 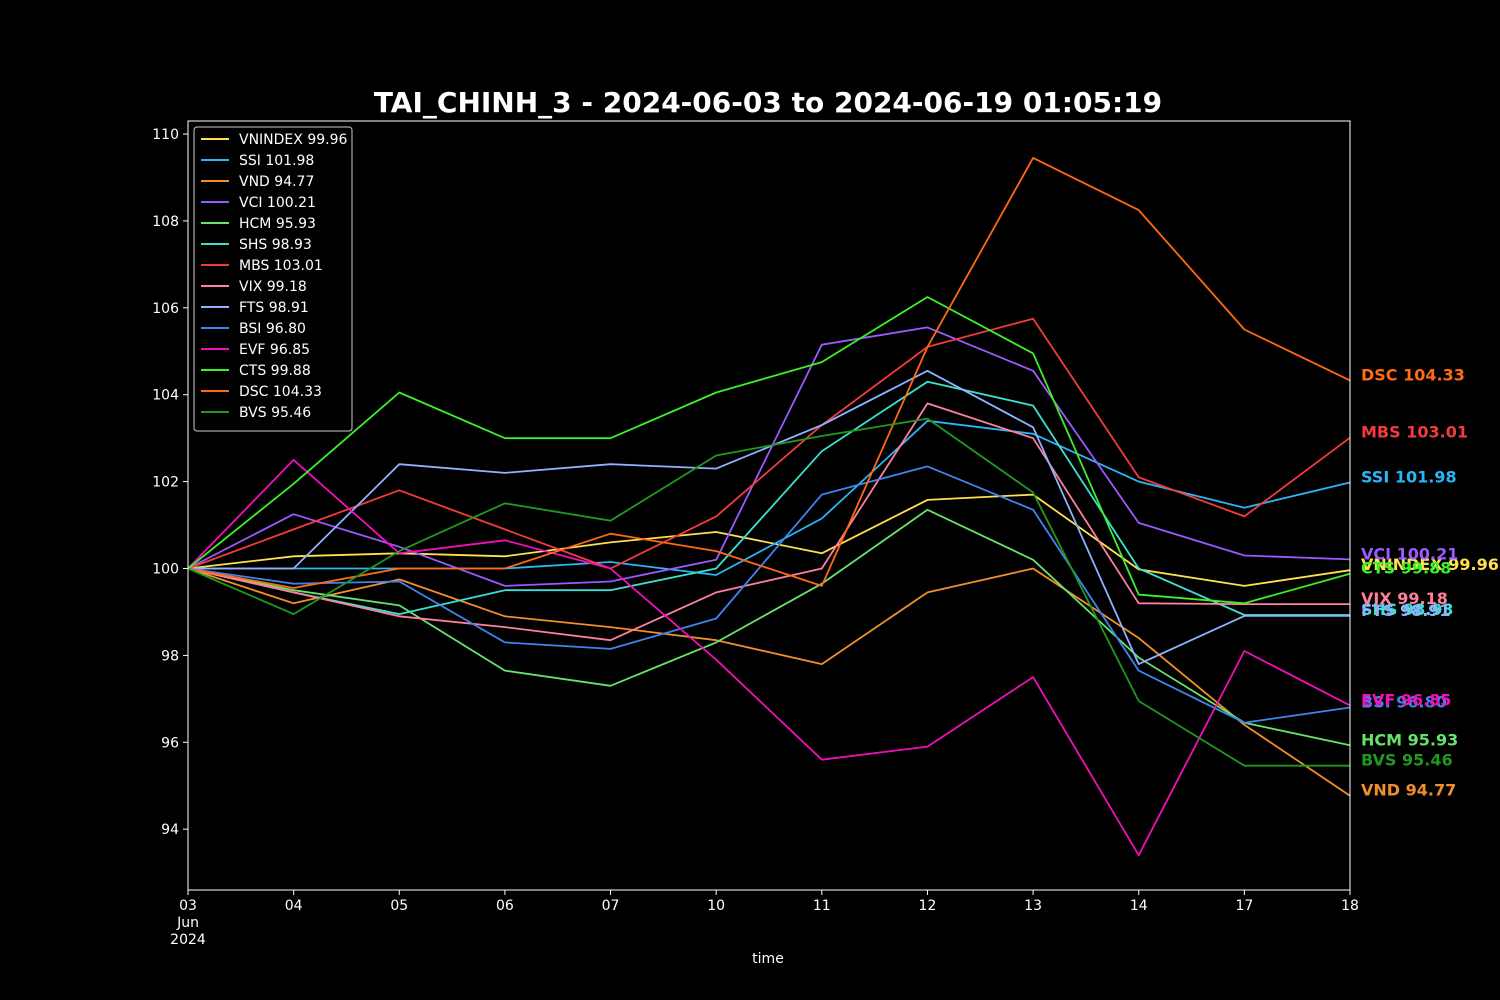 I want to click on x-tick-label: 17, so click(x=1244, y=906).